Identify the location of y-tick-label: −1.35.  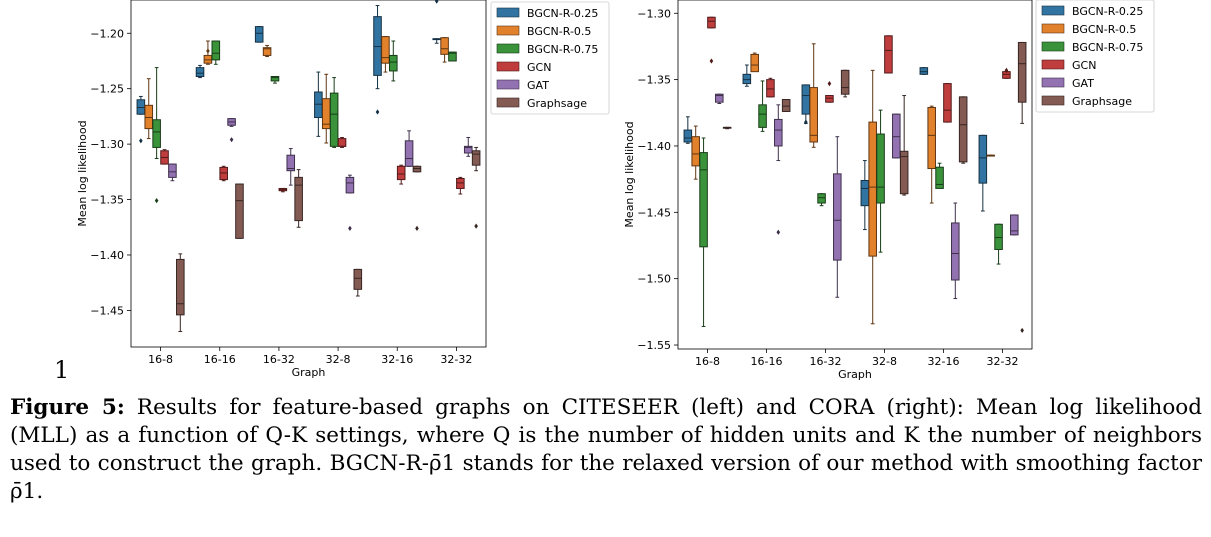
(107, 200).